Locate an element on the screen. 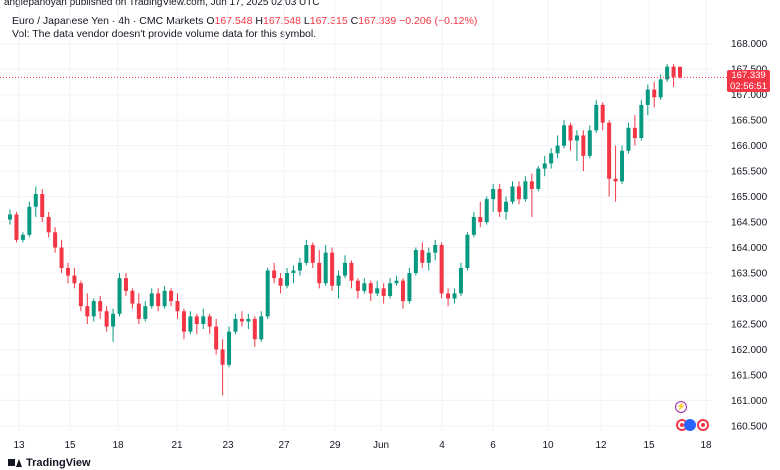  x-tick-label: 10 is located at coordinates (548, 445).